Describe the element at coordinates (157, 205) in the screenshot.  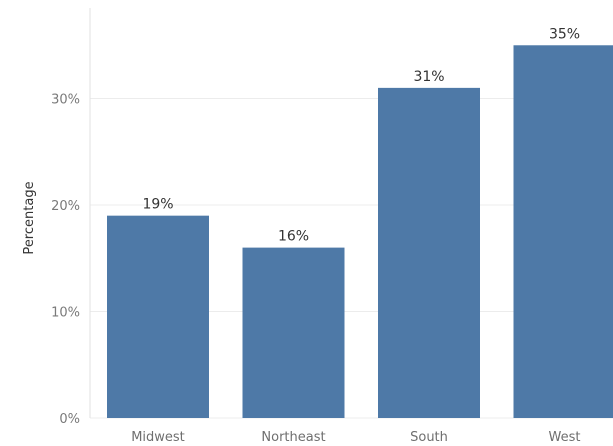
I see `data-label-midwest: 19%` at that location.